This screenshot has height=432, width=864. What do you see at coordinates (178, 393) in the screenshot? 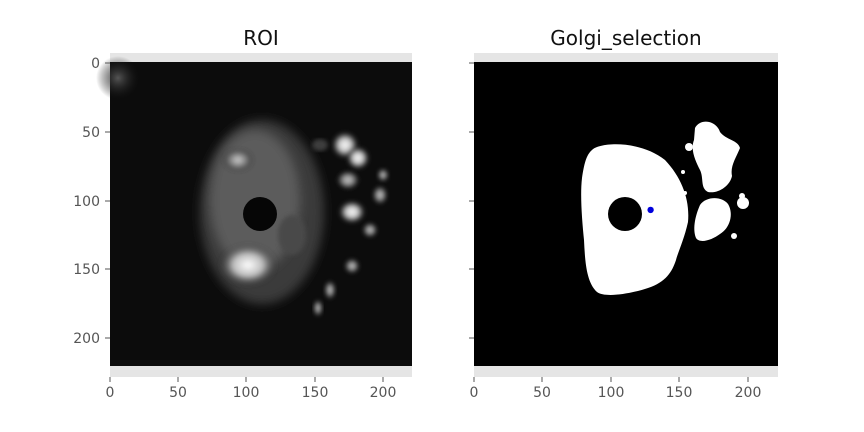
I see `roi-x-tick-label: 50` at bounding box center [178, 393].